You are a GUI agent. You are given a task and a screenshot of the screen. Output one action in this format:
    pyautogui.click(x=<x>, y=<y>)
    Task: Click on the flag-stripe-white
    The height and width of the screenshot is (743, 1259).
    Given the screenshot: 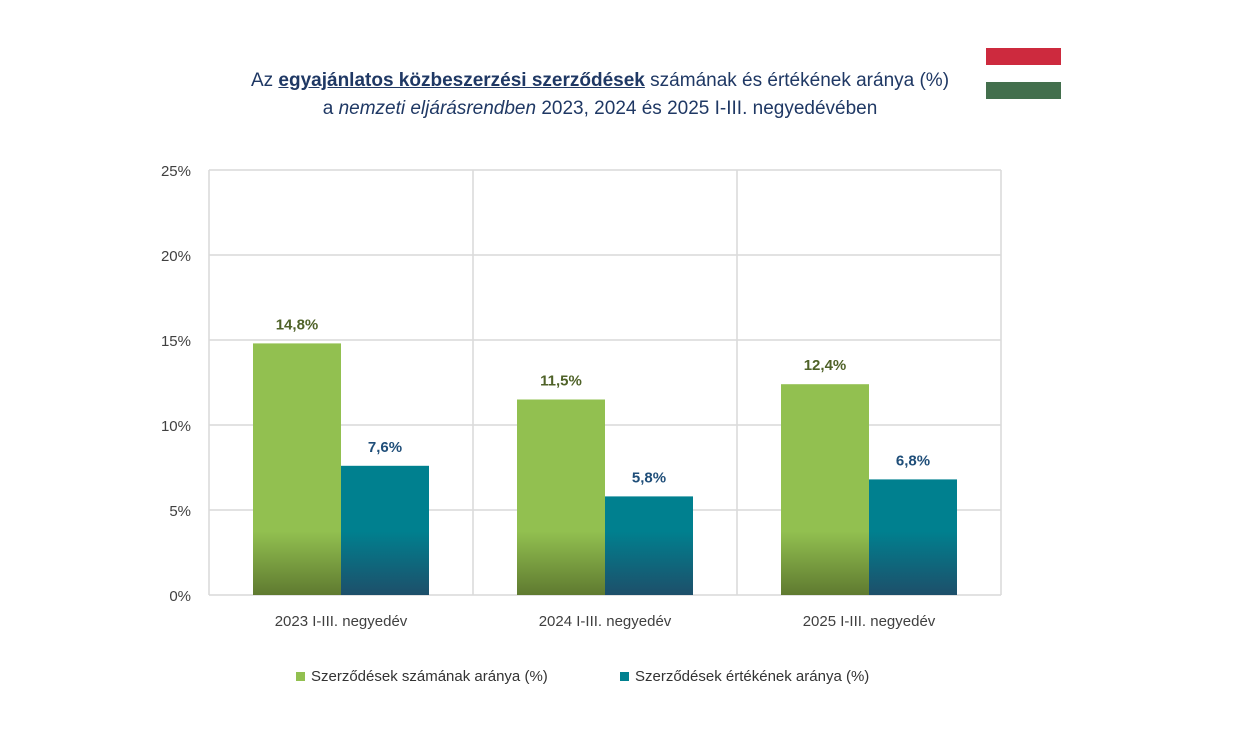 What is the action you would take?
    pyautogui.click(x=1023, y=73)
    